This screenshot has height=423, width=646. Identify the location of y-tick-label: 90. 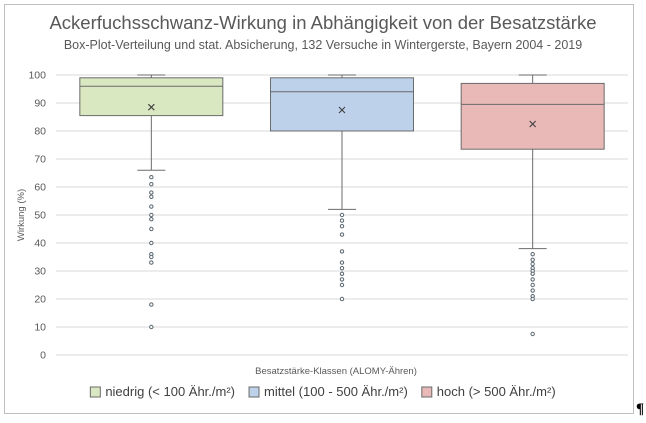
(40, 104).